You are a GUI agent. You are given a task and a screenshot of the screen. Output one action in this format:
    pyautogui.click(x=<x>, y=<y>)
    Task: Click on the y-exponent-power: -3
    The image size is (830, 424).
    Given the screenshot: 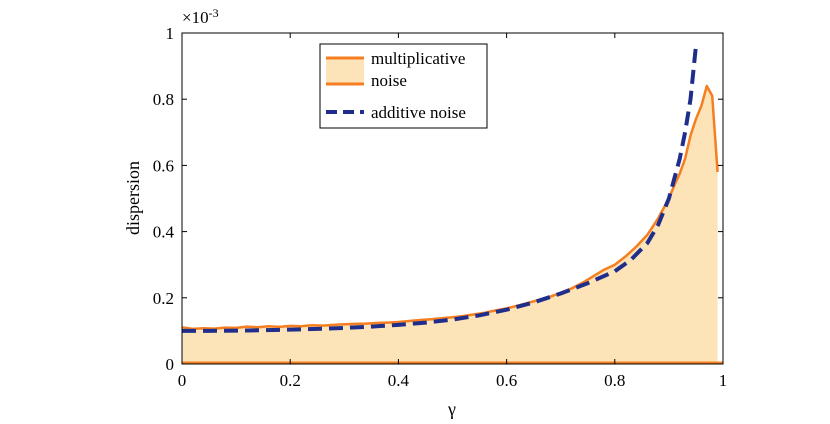 What is the action you would take?
    pyautogui.click(x=214, y=13)
    